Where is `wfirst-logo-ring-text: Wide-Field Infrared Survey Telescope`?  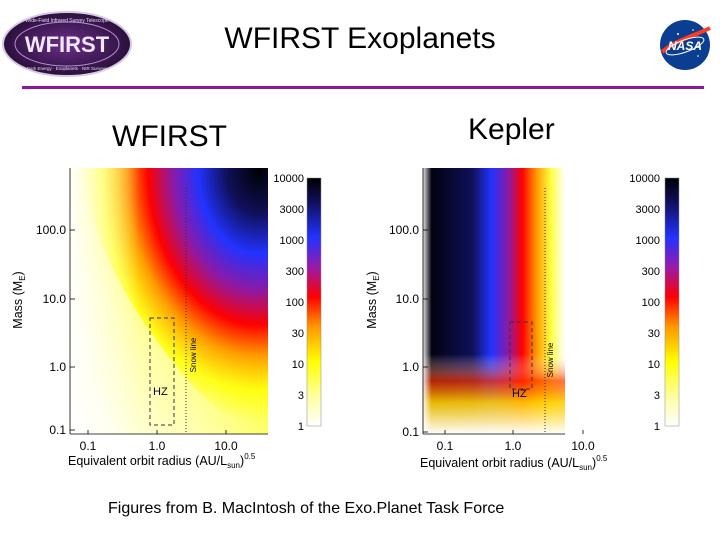
wfirst-logo-ring-text: Wide-Field Infrared Survey Telescope is located at coordinates (66, 21).